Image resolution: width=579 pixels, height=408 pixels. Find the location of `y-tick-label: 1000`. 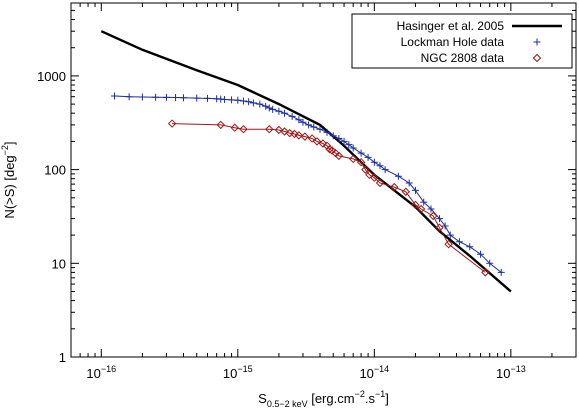

y-tick-label: 1000 is located at coordinates (51, 76).